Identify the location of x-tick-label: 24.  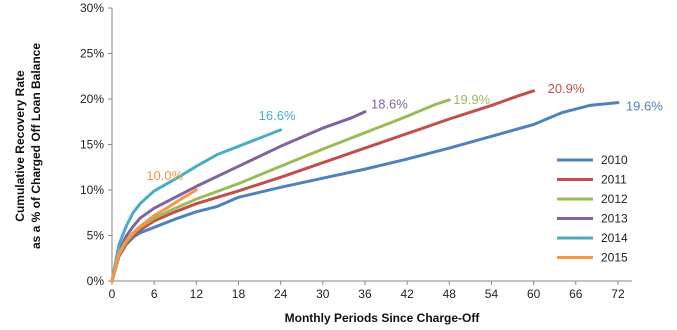
(281, 294).